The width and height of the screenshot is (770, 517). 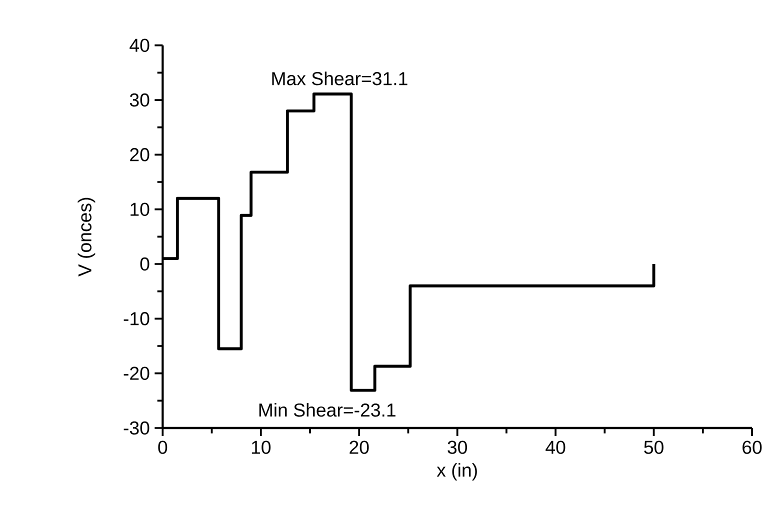 I want to click on x-tick-label: 20, so click(x=359, y=447).